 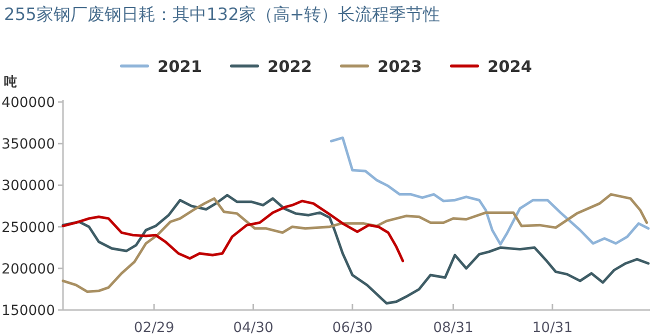 What do you see at coordinates (222, 15) in the screenshot?
I see `chart-title: 255家钢厂废钢日耗：其中132家（高+转）长流程季节性` at bounding box center [222, 15].